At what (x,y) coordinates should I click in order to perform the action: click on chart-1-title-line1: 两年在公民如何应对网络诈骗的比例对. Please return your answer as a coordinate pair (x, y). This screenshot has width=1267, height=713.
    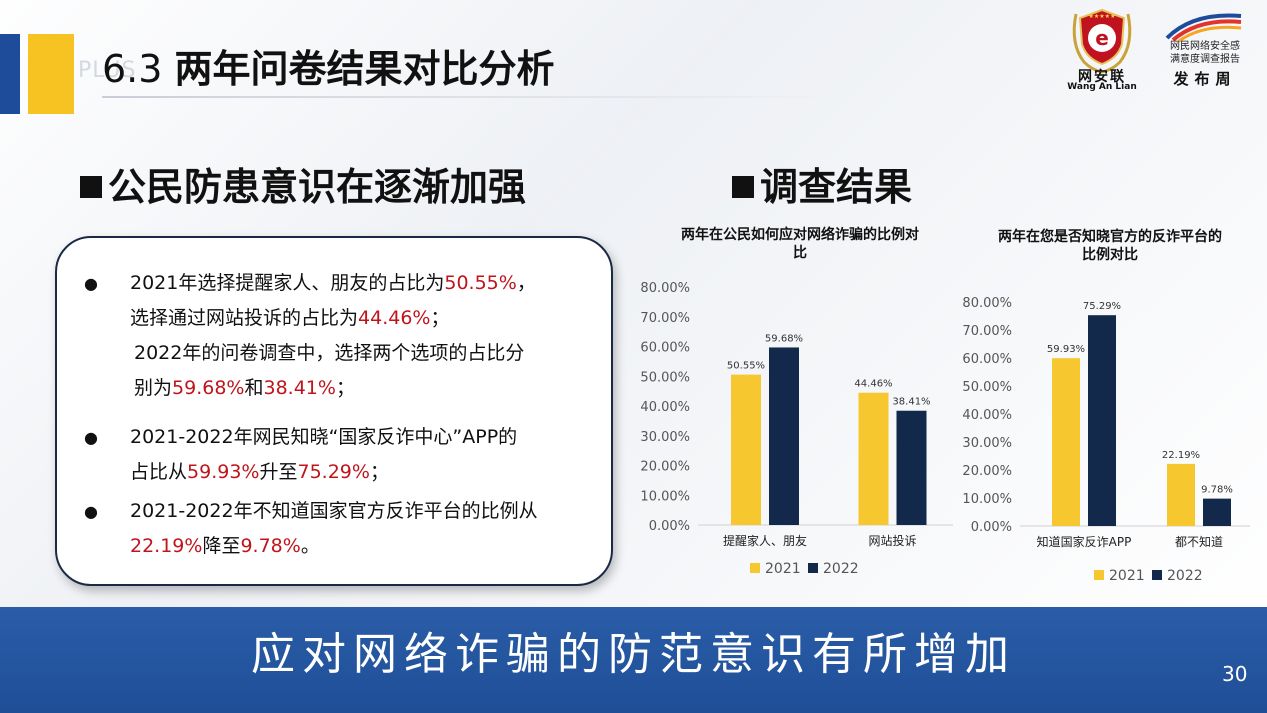
    Looking at the image, I should click on (800, 235).